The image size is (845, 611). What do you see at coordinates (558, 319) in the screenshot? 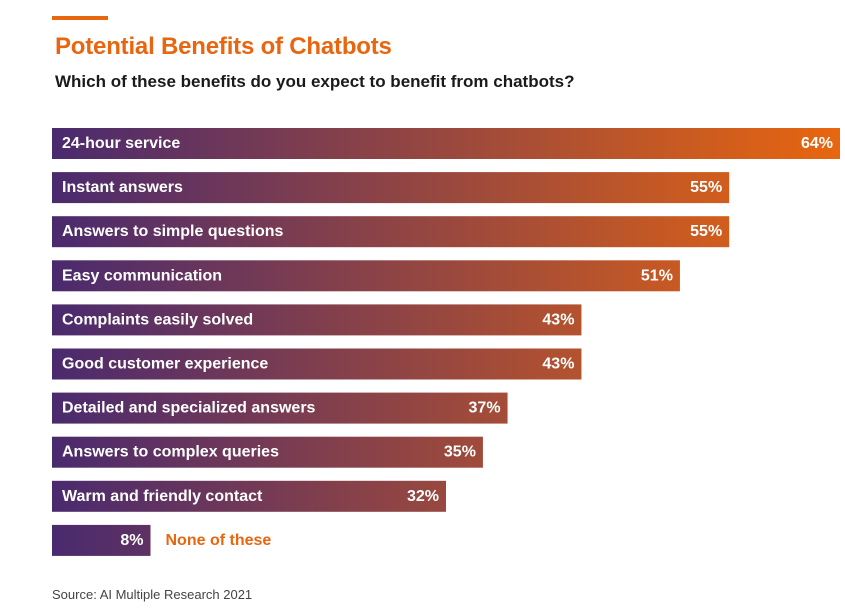
I see `bar-value-label-4: 43%` at bounding box center [558, 319].